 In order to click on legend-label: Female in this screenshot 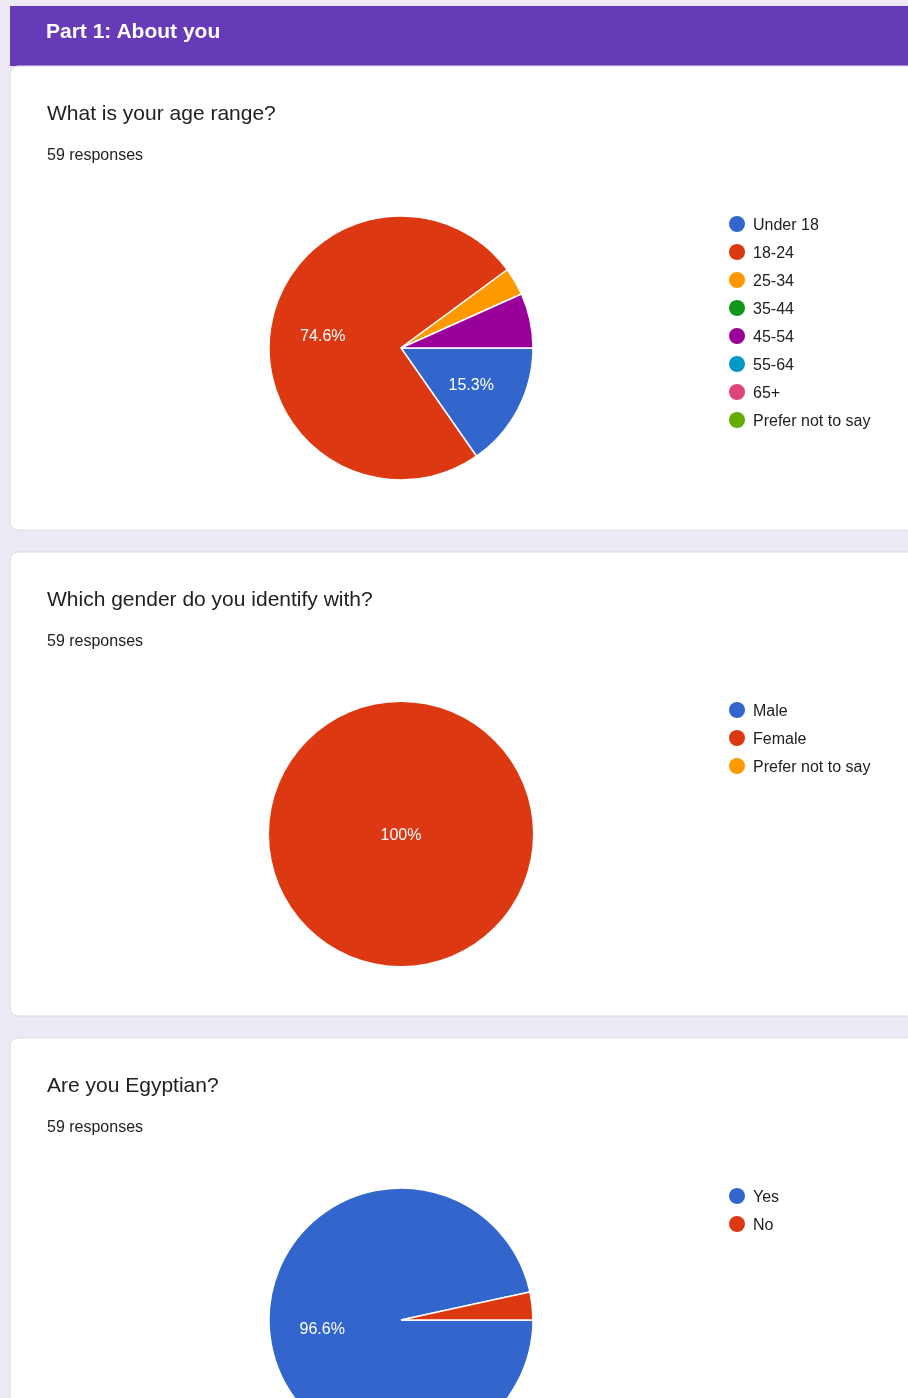, I will do `click(780, 738)`.